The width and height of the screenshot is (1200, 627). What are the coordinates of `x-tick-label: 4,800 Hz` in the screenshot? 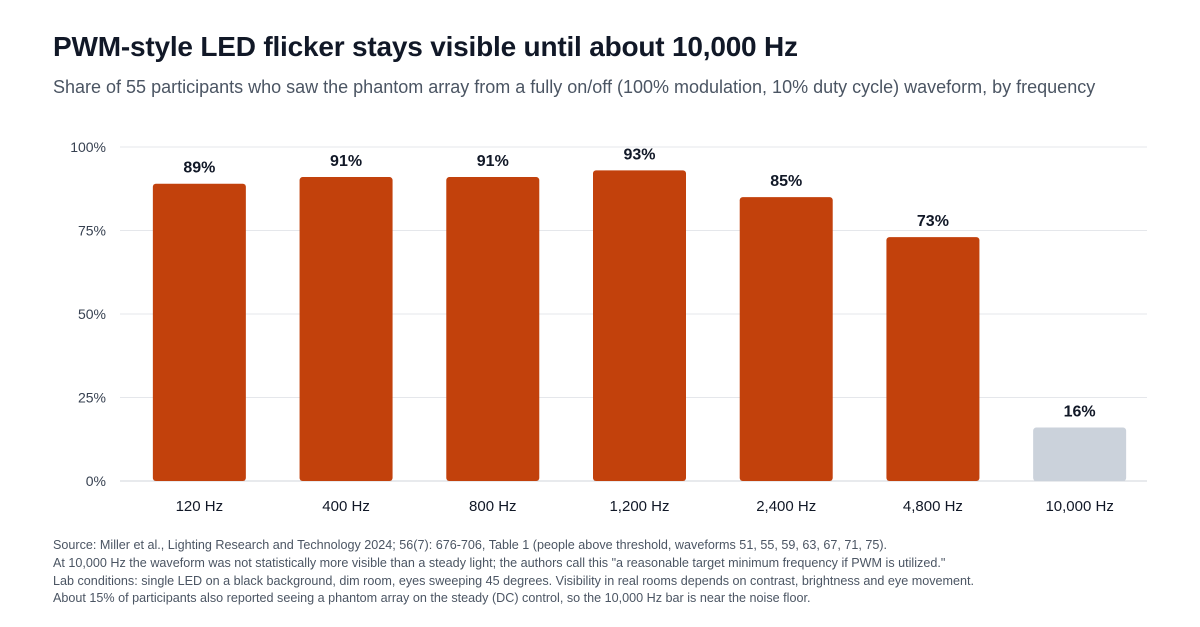 It's located at (933, 506).